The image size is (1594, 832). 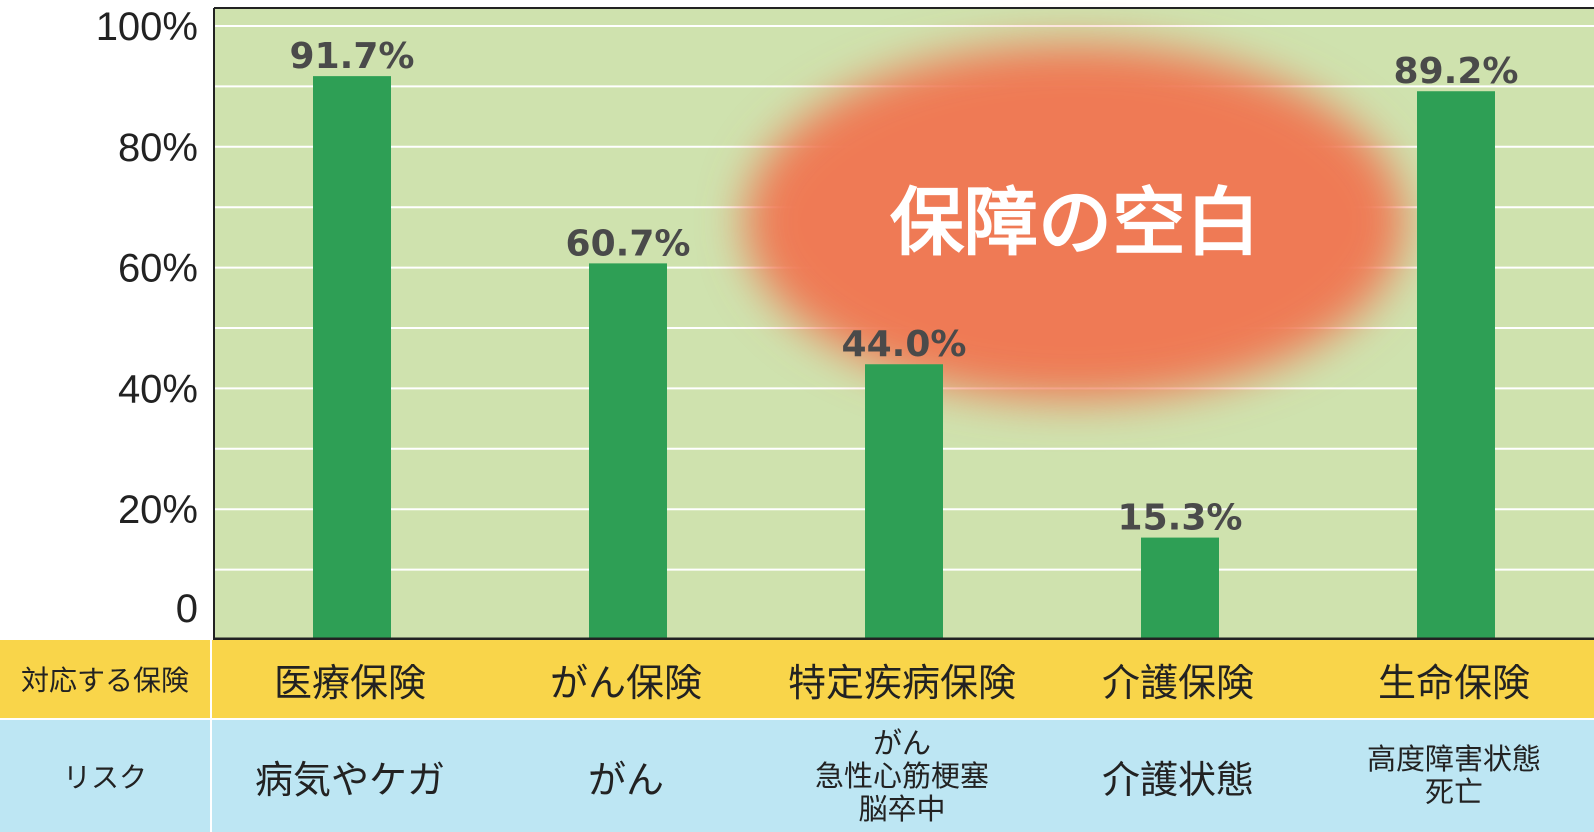 What do you see at coordinates (158, 269) in the screenshot?
I see `y-tick-label-60-: 60%` at bounding box center [158, 269].